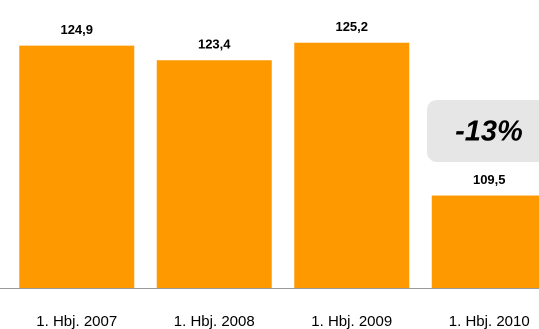  Describe the element at coordinates (214, 44) in the screenshot. I see `value-label: 123,4` at that location.